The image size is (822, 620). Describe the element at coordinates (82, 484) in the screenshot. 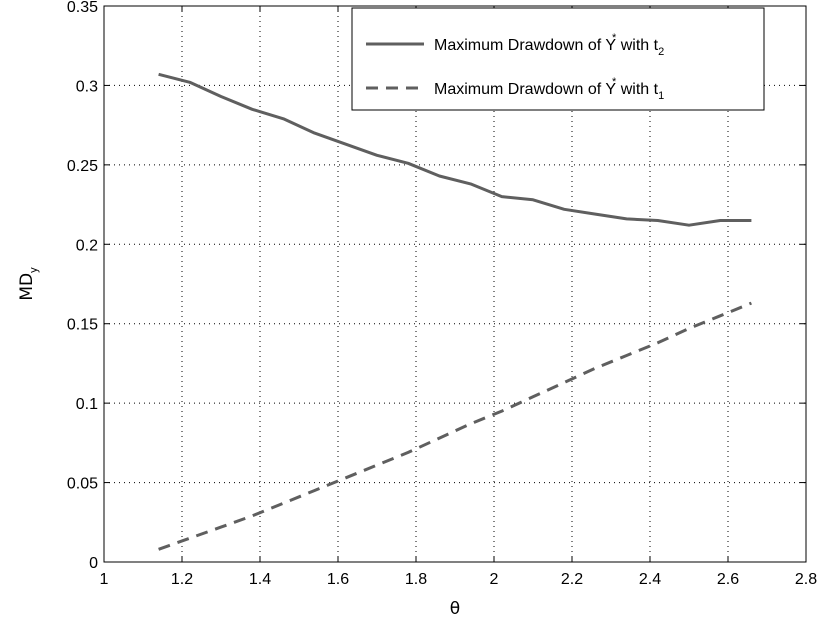

I see `y-tick-label: 0.05` at that location.